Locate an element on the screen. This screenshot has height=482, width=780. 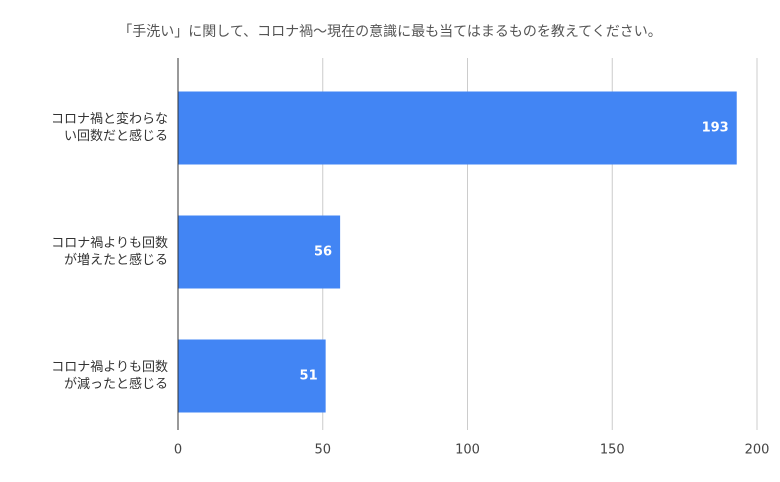
value-label: 56 is located at coordinates (323, 252).